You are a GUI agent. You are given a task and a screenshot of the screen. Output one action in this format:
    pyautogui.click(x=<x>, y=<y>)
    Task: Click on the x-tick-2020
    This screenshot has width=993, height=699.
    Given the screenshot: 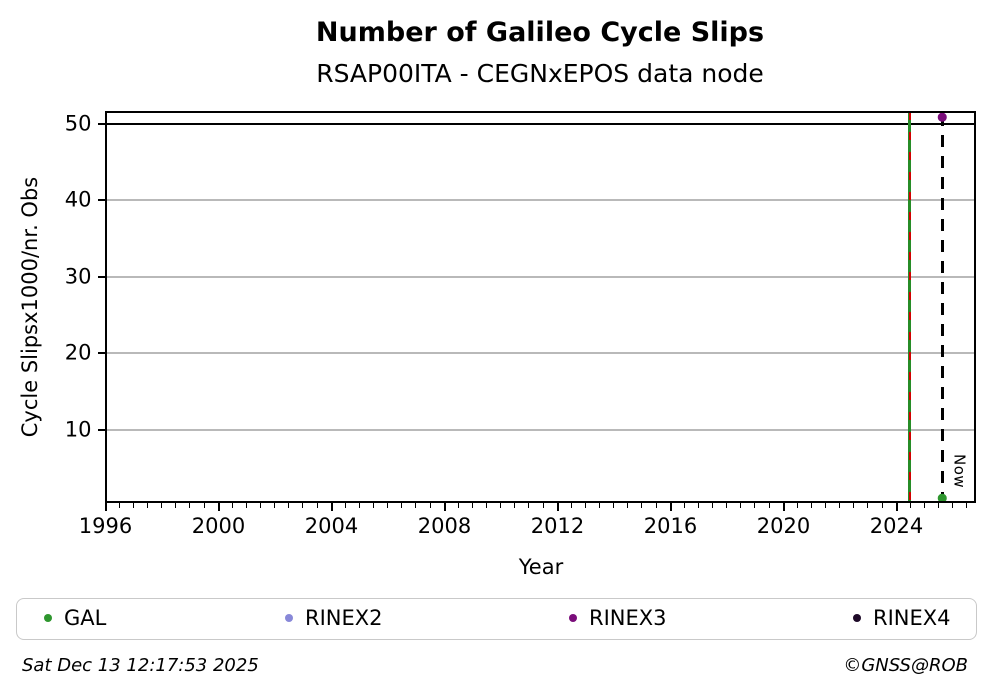 What is the action you would take?
    pyautogui.click(x=783, y=506)
    